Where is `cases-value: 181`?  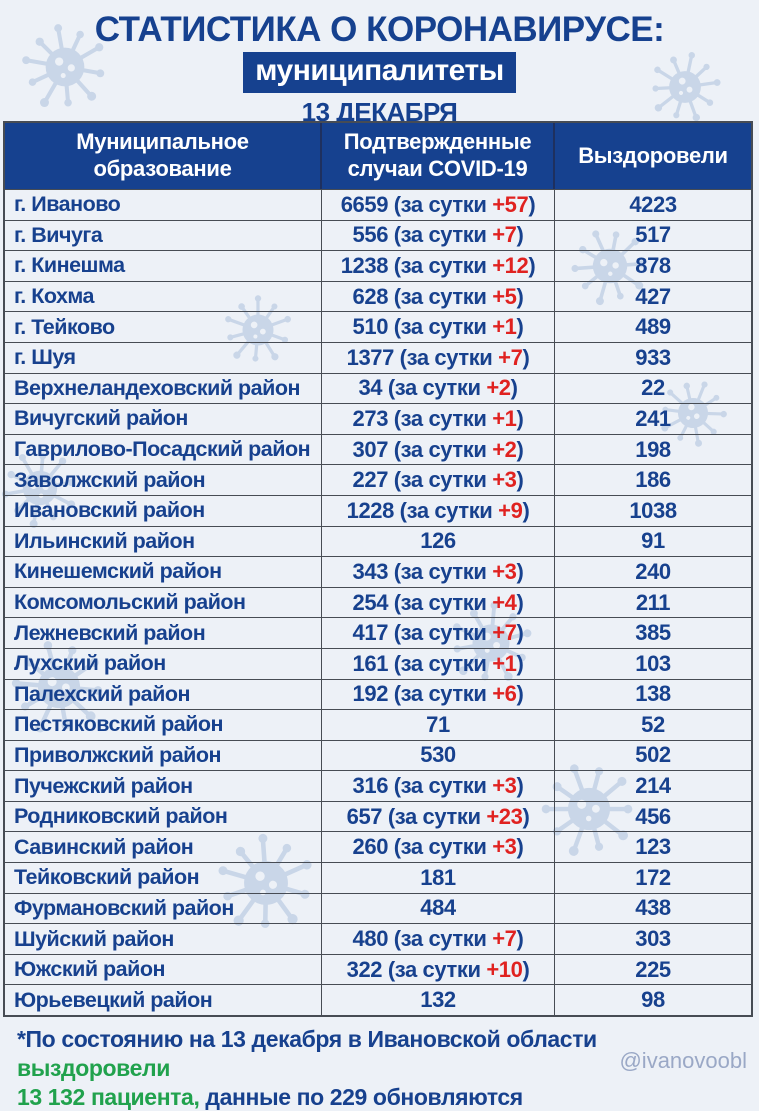 cases-value: 181 is located at coordinates (438, 878).